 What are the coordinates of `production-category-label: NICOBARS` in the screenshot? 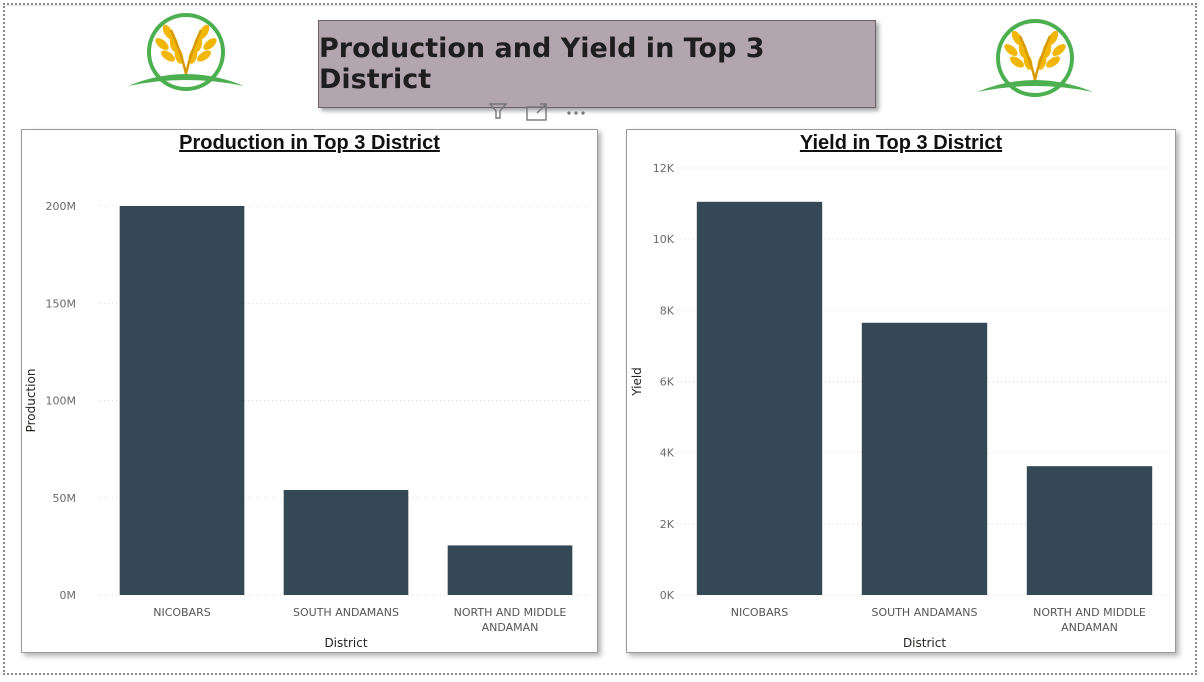 It's located at (182, 612).